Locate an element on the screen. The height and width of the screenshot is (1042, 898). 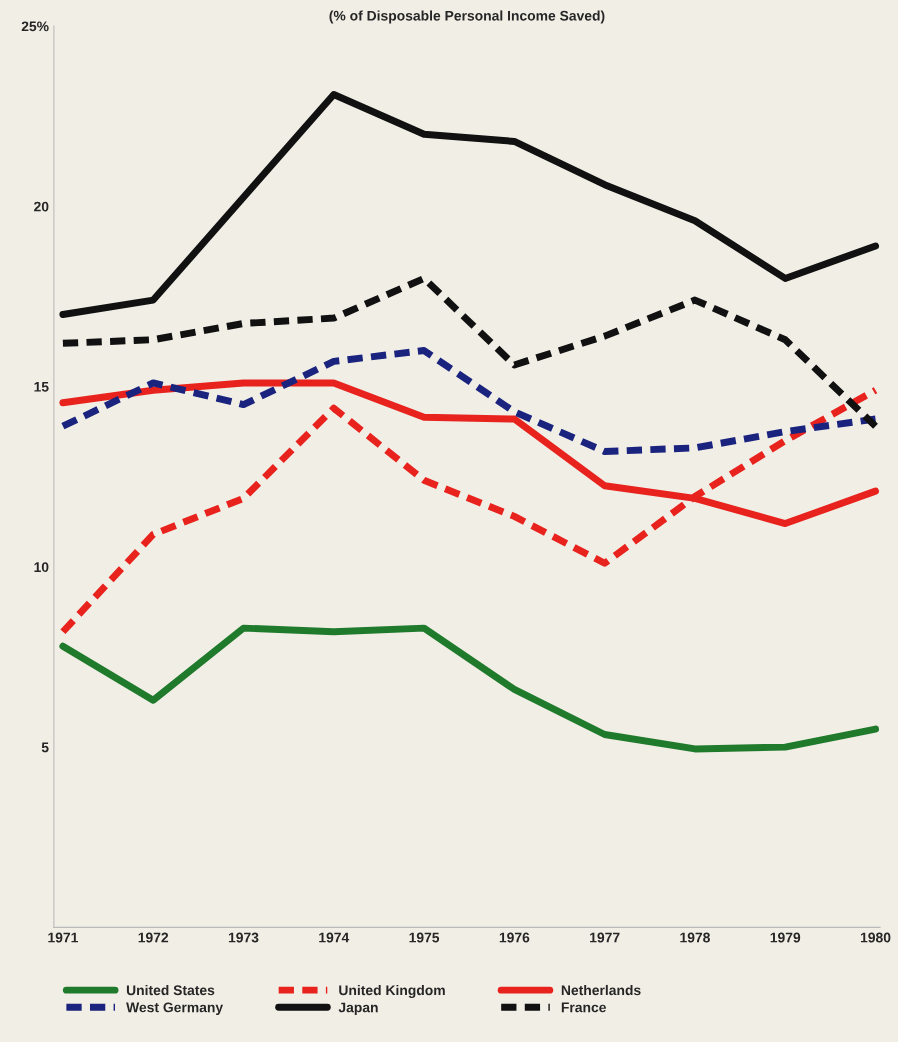
x-tick-label: 1979 is located at coordinates (785, 937).